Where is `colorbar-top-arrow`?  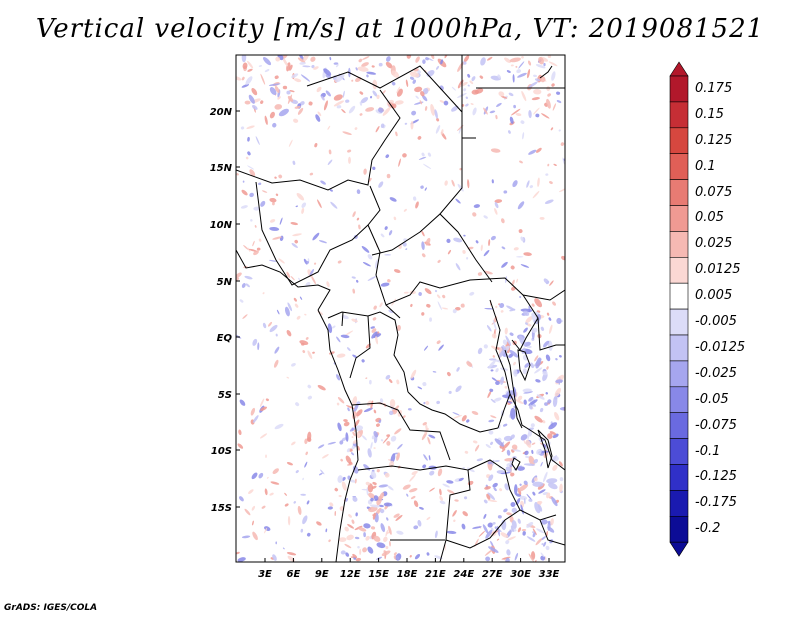 colorbar-top-arrow is located at coordinates (679, 69).